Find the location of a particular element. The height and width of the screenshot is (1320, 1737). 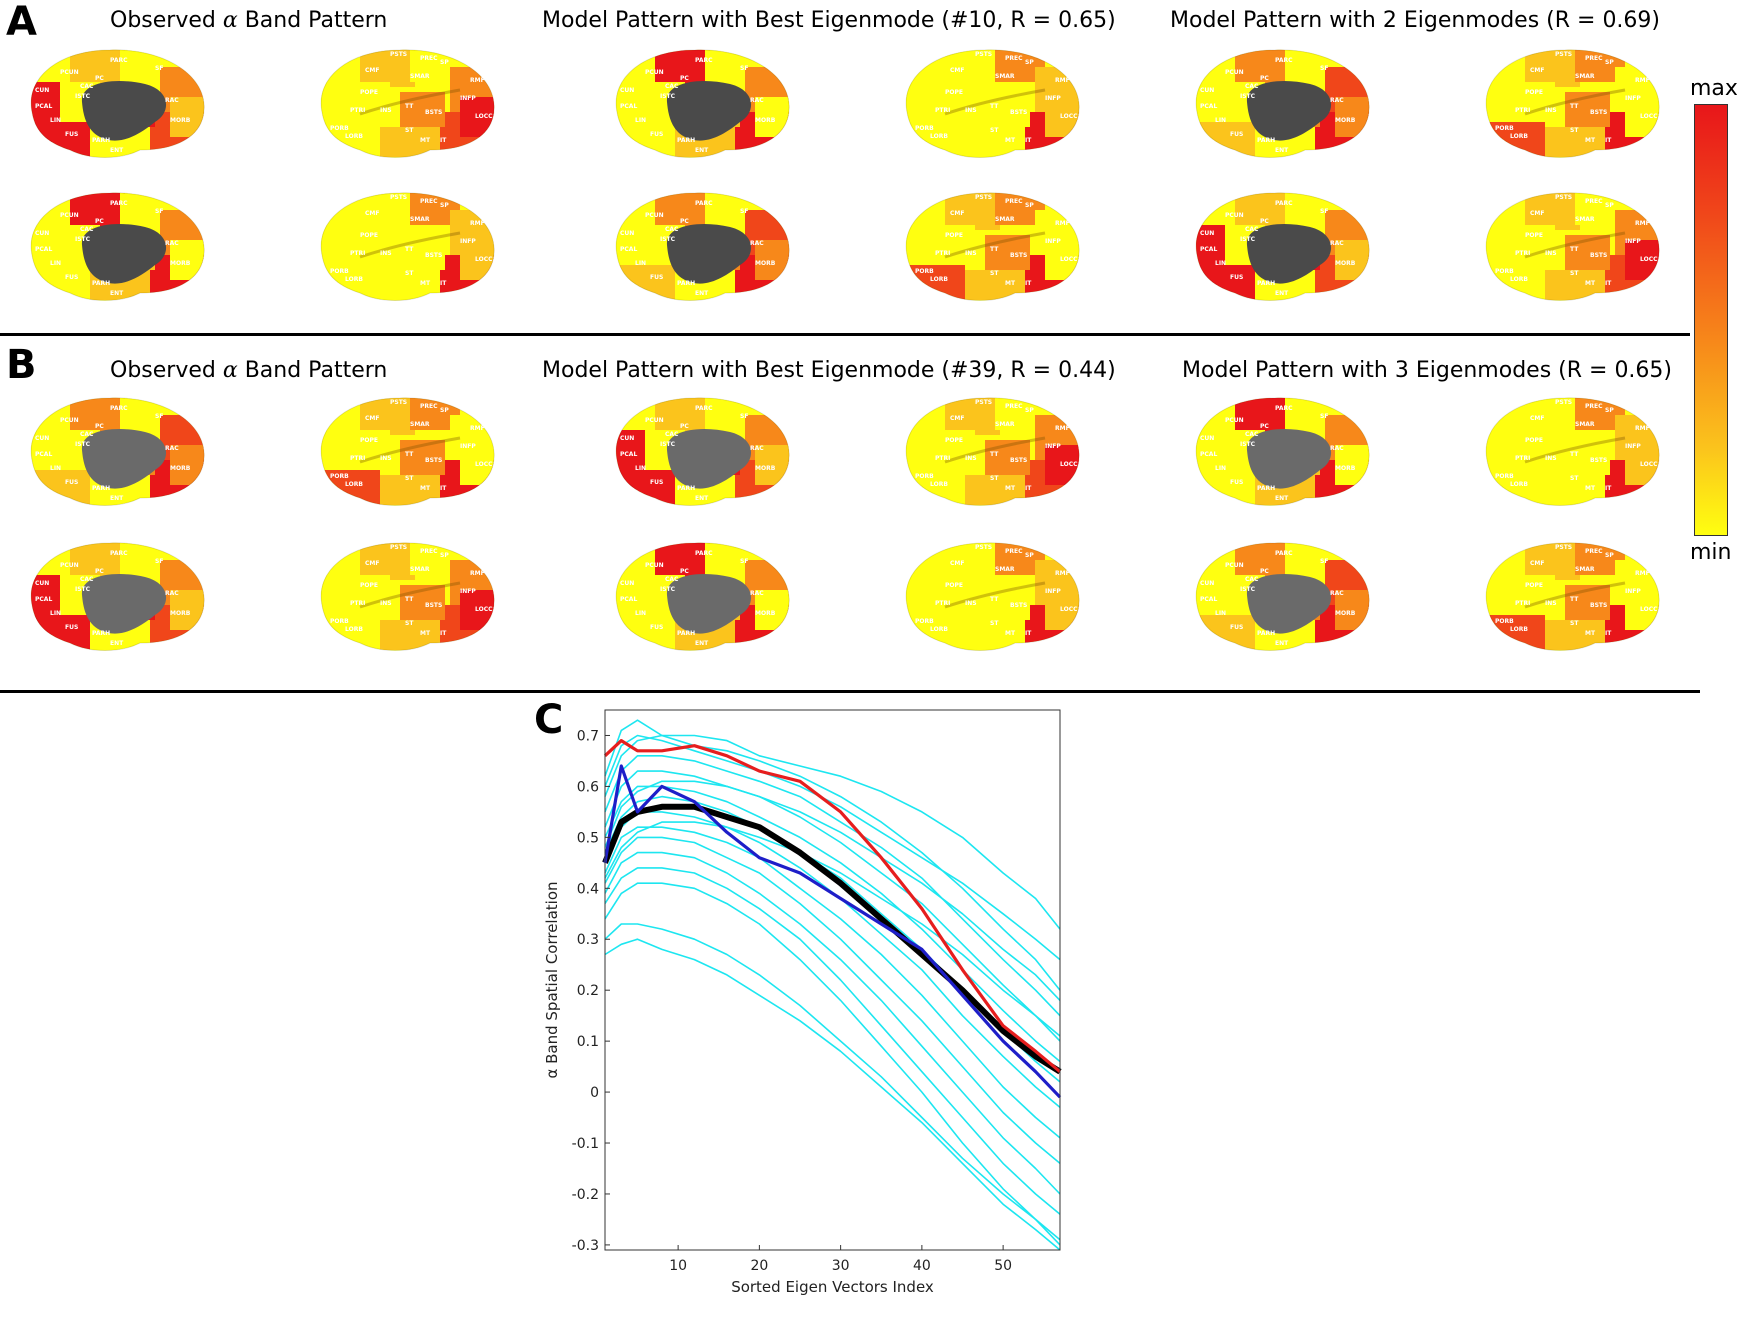

y-tick-label: 0.3 is located at coordinates (588, 940).